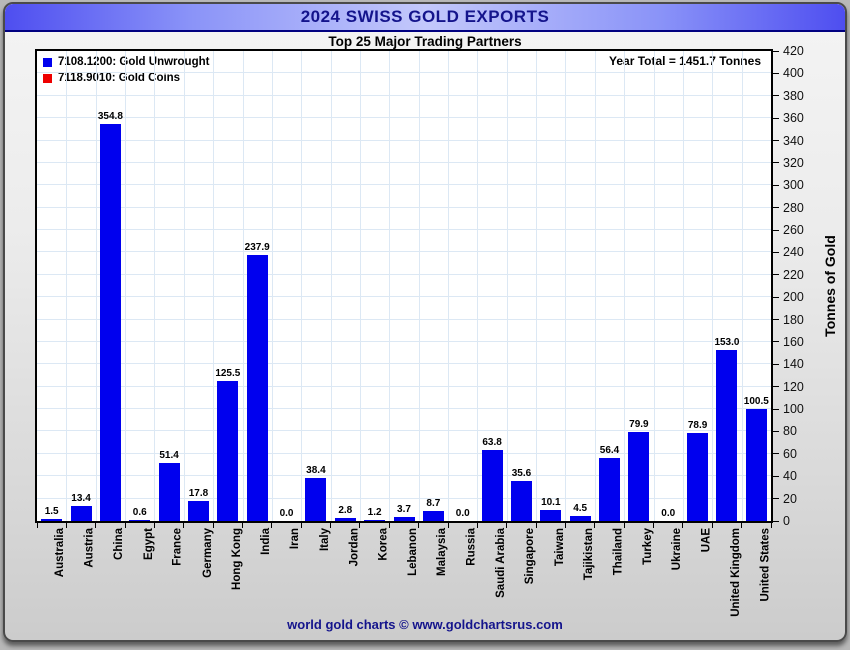 Image resolution: width=850 pixels, height=650 pixels. What do you see at coordinates (140, 520) in the screenshot?
I see `bar-egypt` at bounding box center [140, 520].